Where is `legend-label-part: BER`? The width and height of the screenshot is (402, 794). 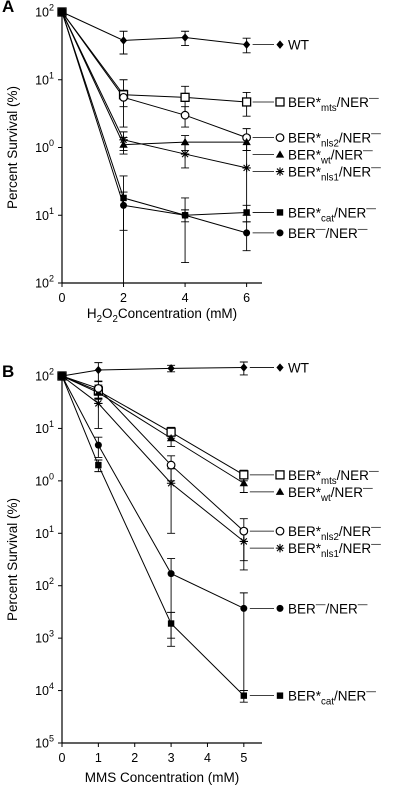
legend-label-part: BER is located at coordinates (302, 608).